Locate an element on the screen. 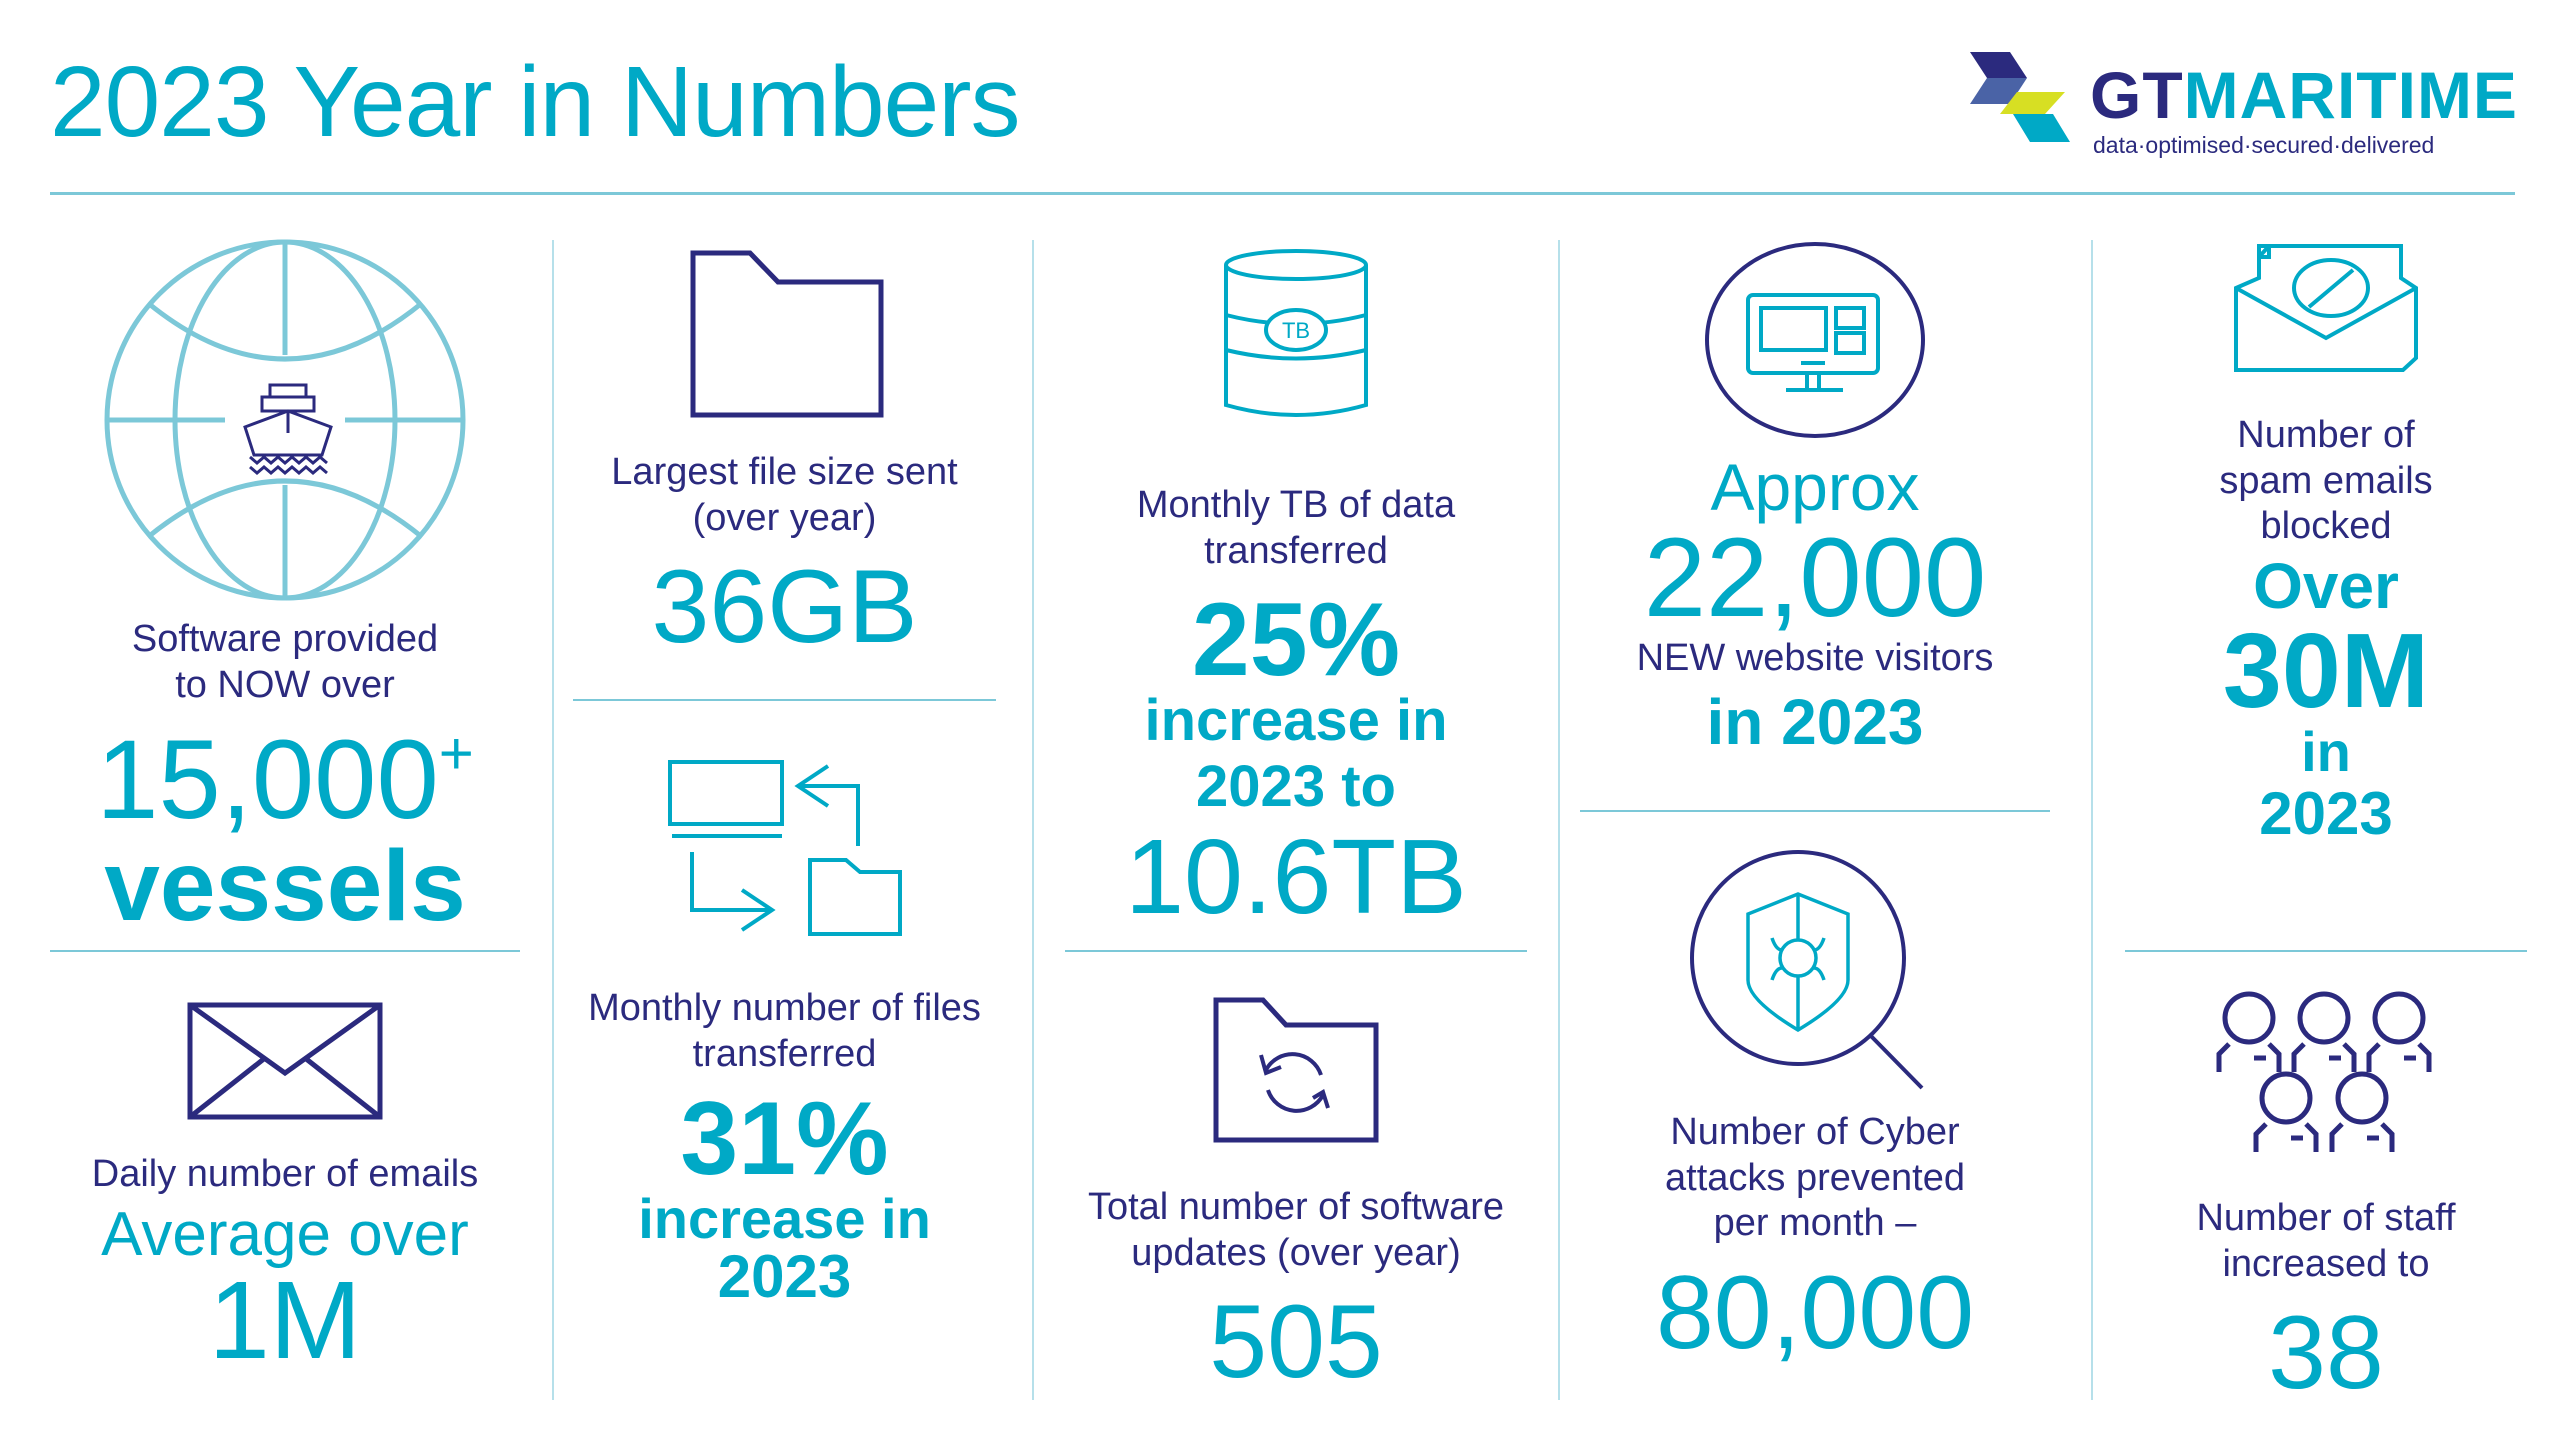 Image resolution: width=2560 pixels, height=1440 pixels. staff-label: Number of staff increased to is located at coordinates (2326, 1241).